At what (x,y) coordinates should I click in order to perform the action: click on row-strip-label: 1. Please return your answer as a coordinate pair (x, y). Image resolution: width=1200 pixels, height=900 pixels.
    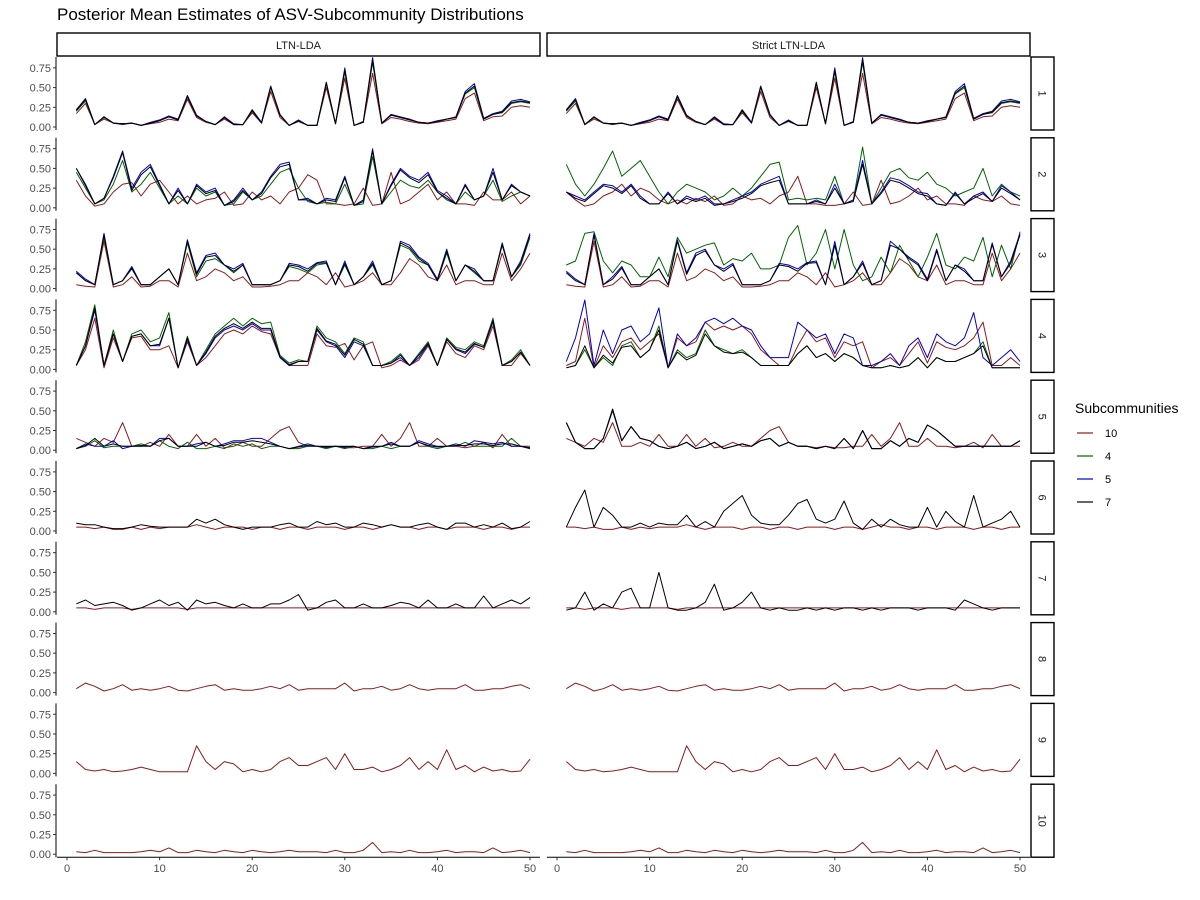
    Looking at the image, I should click on (1042, 93).